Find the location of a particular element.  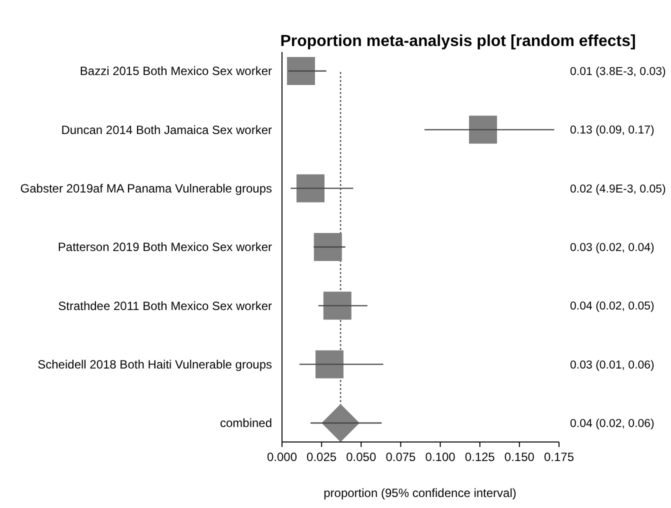

x-tick-label: 0.025 is located at coordinates (321, 457).